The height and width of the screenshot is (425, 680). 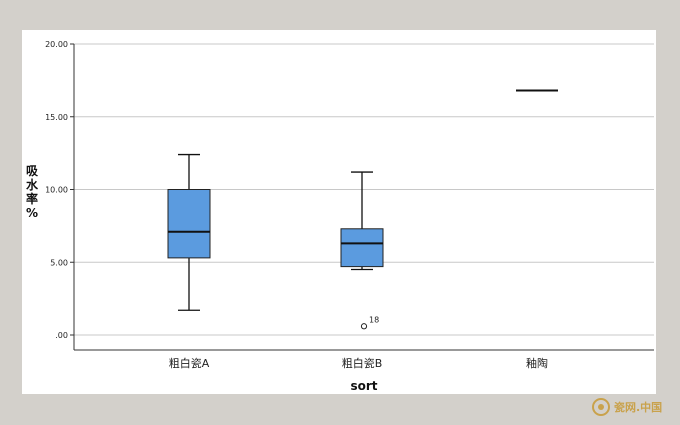 What do you see at coordinates (56, 190) in the screenshot?
I see `y-tick-label: 10.00` at bounding box center [56, 190].